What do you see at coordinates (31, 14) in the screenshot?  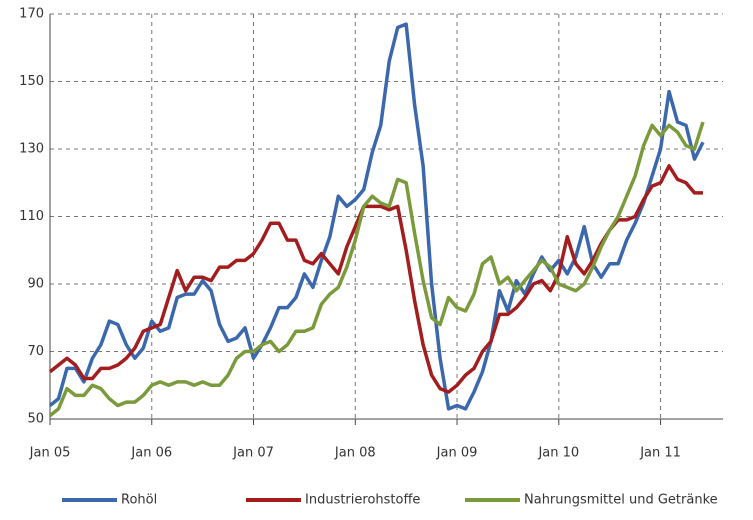 I see `y-tick-label: 170` at bounding box center [31, 14].